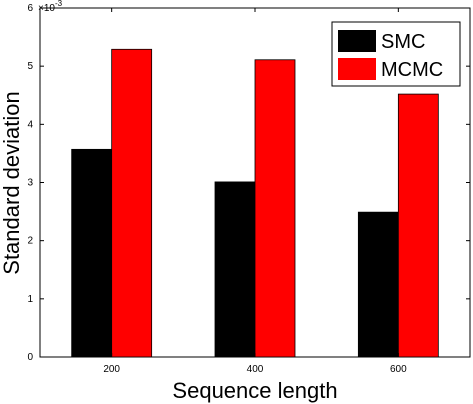 The width and height of the screenshot is (473, 404). Describe the element at coordinates (398, 369) in the screenshot. I see `x-tick-label: 600` at that location.